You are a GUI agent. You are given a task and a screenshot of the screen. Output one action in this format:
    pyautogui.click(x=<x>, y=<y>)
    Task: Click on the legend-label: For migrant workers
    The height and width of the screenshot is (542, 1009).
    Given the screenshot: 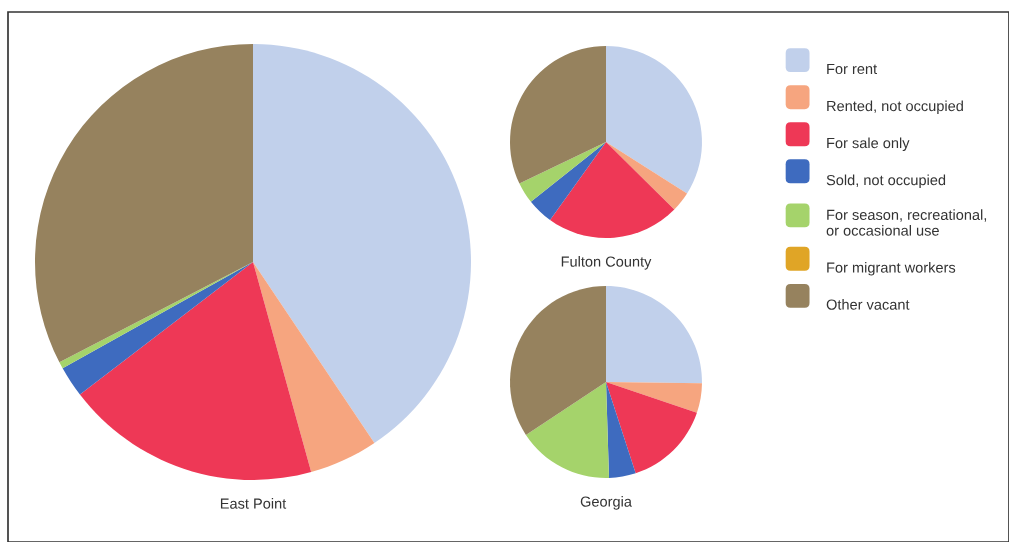 What is the action you would take?
    pyautogui.click(x=891, y=269)
    